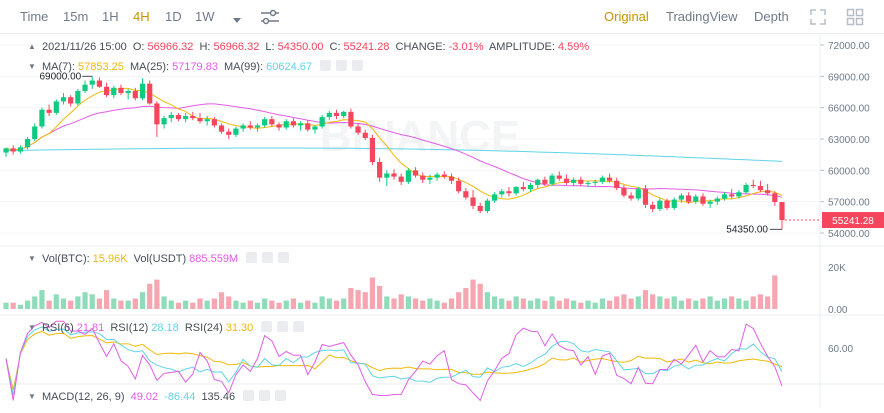 The width and height of the screenshot is (884, 413). Describe the element at coordinates (818, 19) in the screenshot. I see `fullscreen-icon` at that location.